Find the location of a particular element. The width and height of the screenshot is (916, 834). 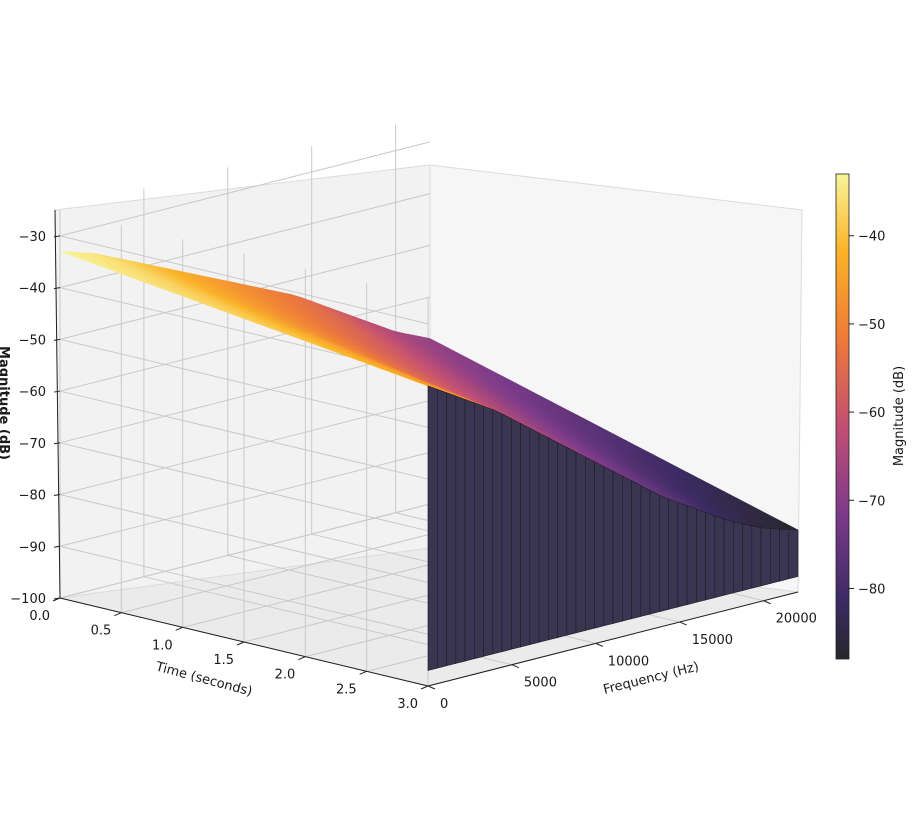

x-tick-label: 2.5 is located at coordinates (346, 689).